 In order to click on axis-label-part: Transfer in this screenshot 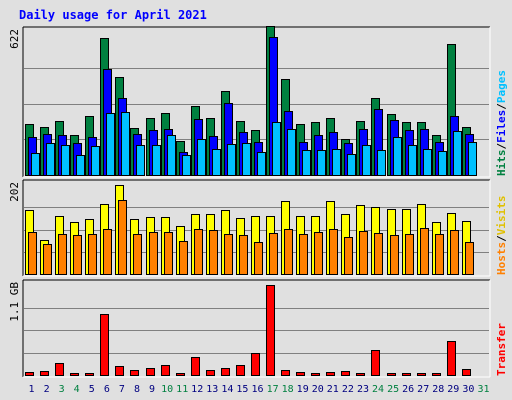, I will do `click(501, 349)`.